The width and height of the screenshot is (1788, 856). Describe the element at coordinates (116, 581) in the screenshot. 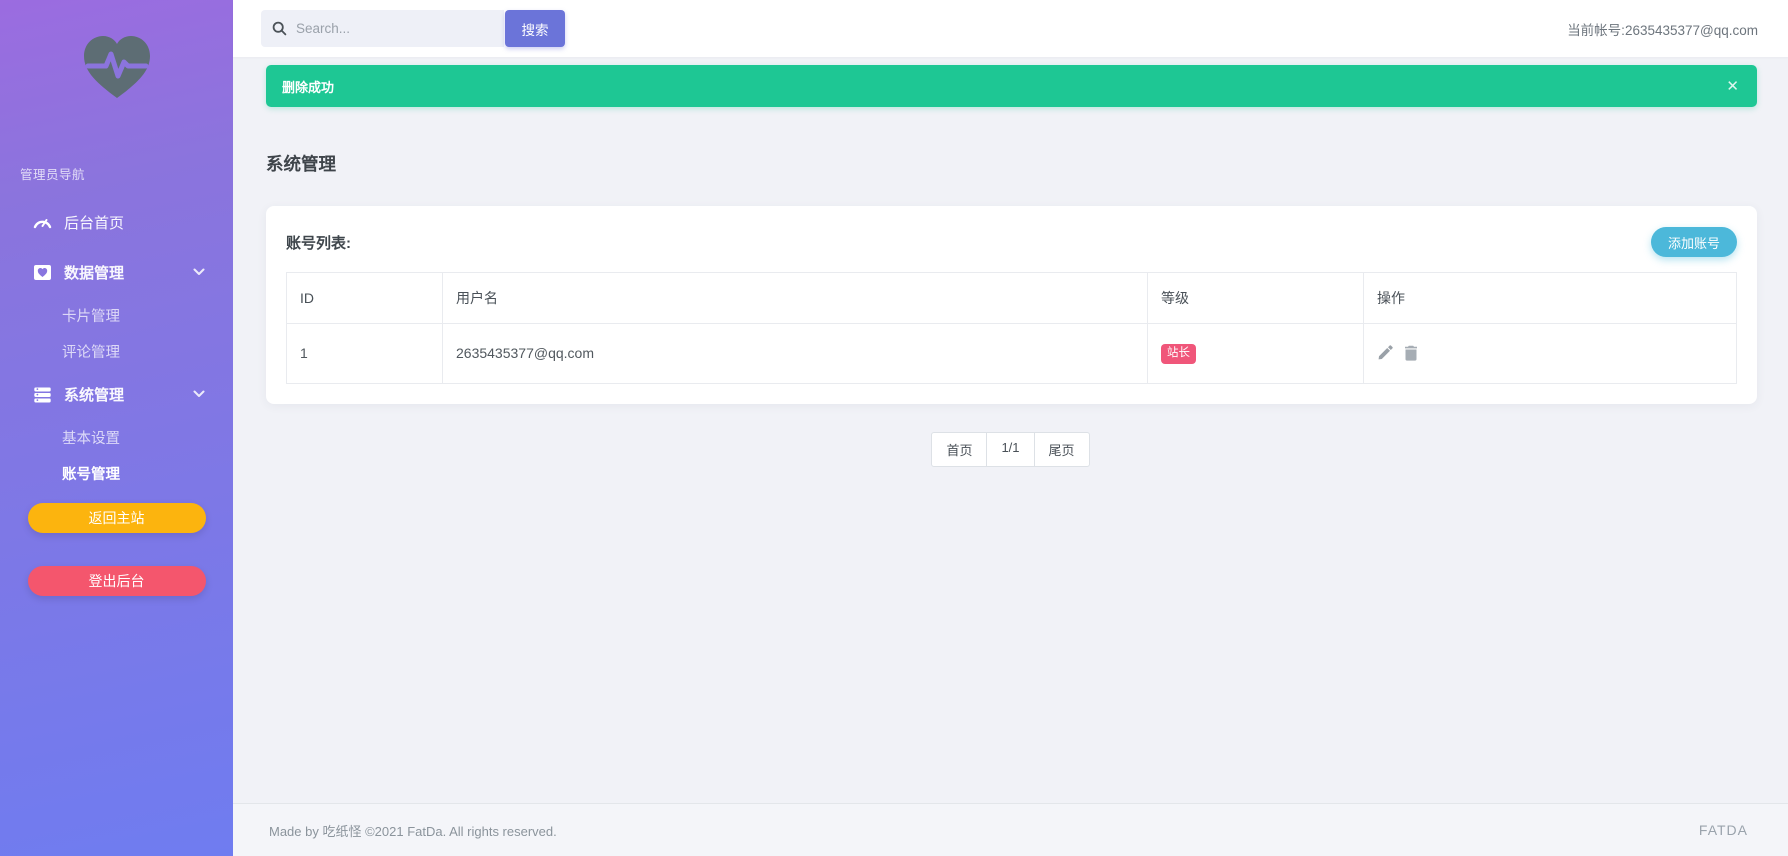

I see `logout-button: 登出后台` at that location.